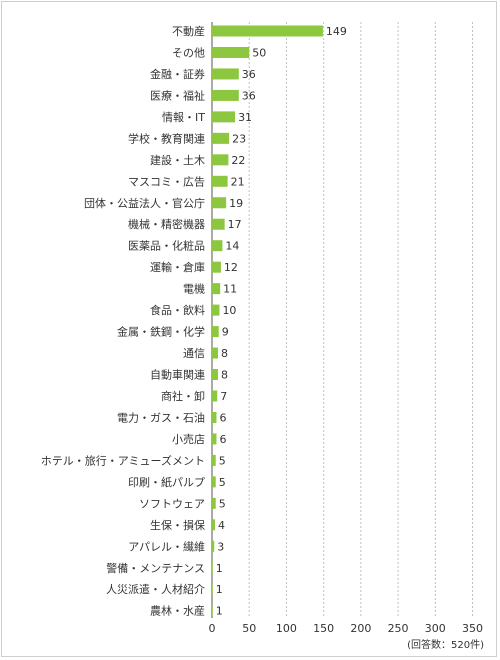 The image size is (500, 660). Describe the element at coordinates (177, 525) in the screenshot. I see `category-label-23: 生保・損保` at that location.